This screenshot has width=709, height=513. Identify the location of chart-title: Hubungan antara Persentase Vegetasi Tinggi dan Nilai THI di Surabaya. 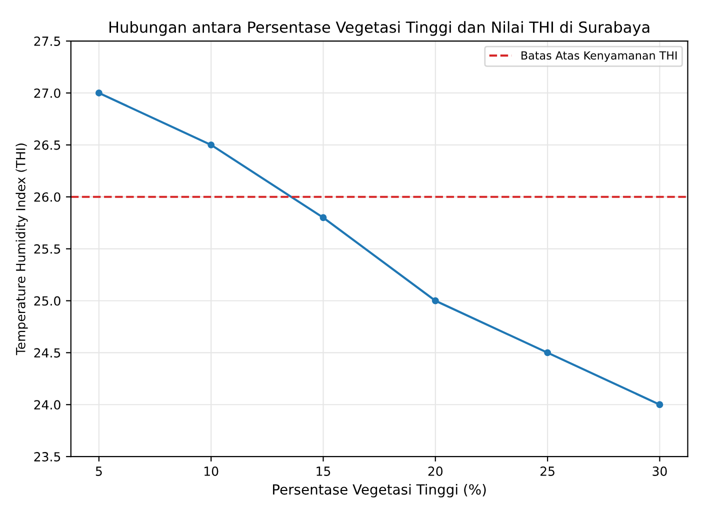
(380, 28).